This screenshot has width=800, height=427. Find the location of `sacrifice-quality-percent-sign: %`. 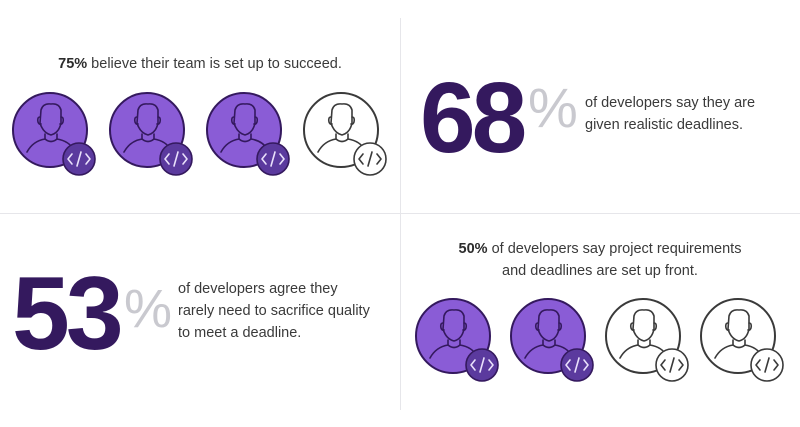

sacrifice-quality-percent-sign: % is located at coordinates (148, 309).